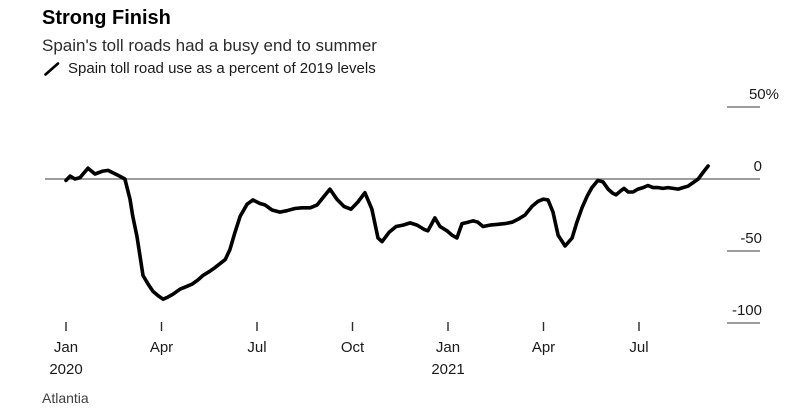 Image resolution: width=800 pixels, height=411 pixels. Describe the element at coordinates (764, 94) in the screenshot. I see `y-axis-tick-label: 50%` at that location.